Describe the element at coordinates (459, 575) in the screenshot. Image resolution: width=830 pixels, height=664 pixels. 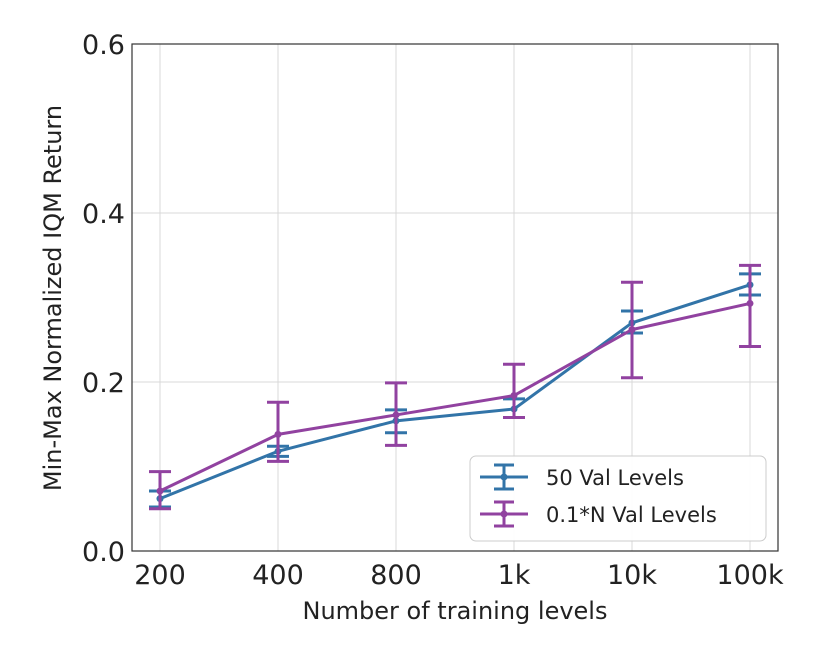
I see `x-axis-ticks: 200 400 800 1k 10k 100k` at that location.